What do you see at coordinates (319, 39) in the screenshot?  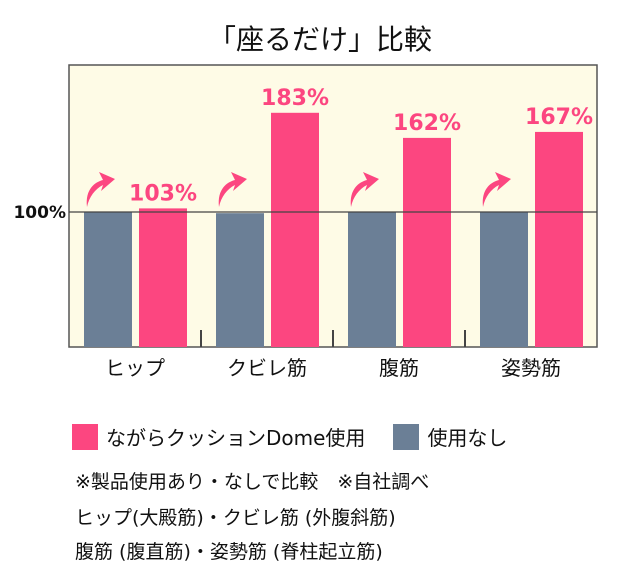 I see `chart-title: 「座るだけ」比較` at bounding box center [319, 39].